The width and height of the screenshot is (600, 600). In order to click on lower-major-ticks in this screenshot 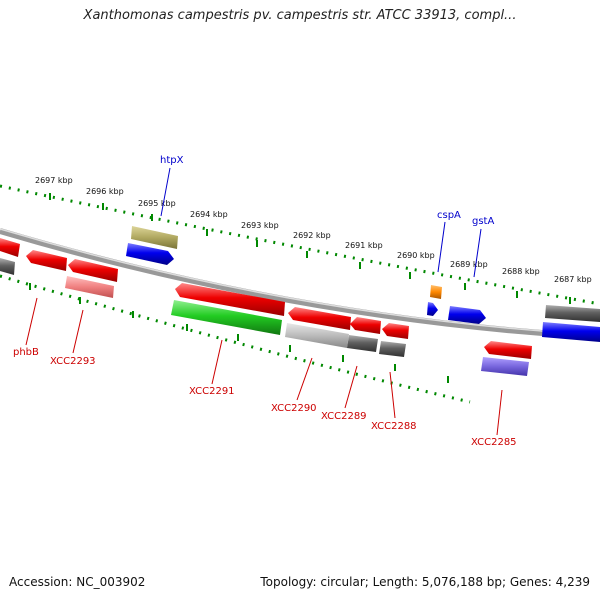, I will do `click(239, 333)`.